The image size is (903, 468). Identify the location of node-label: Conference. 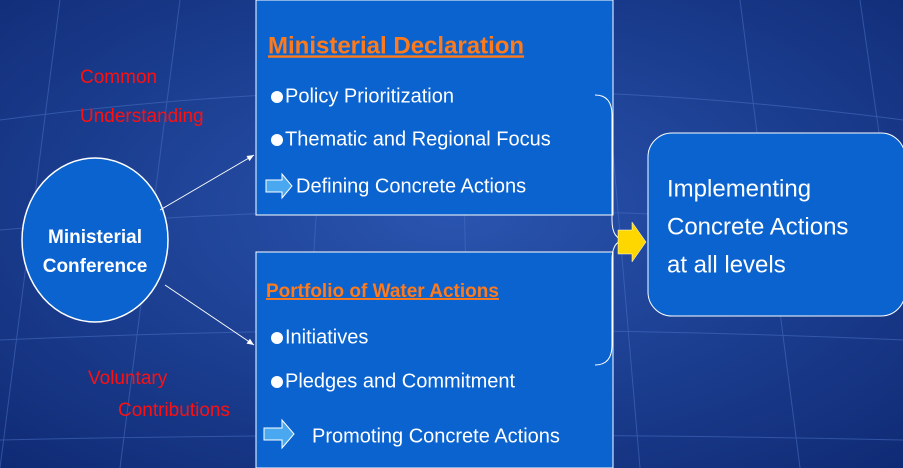
(95, 266).